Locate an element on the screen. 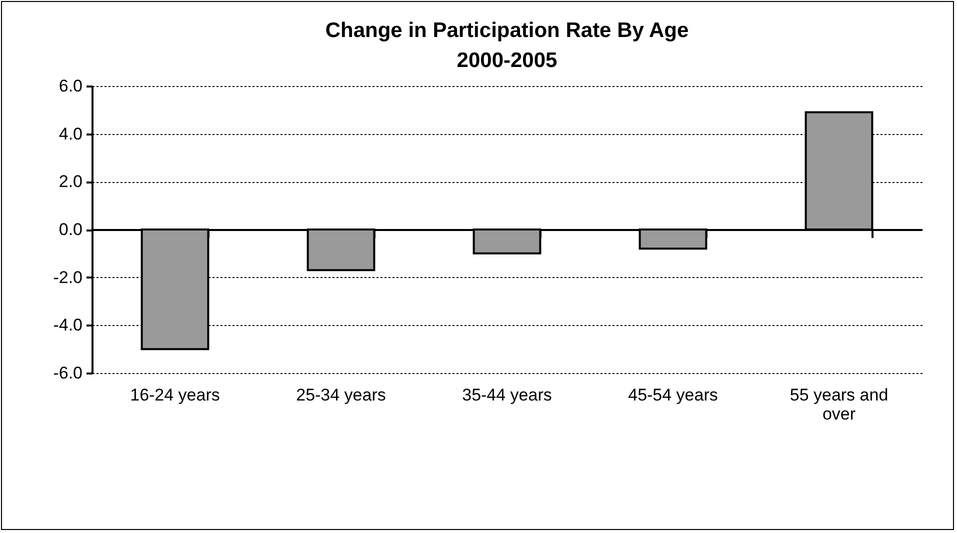  y-tick-label: 4.0 is located at coordinates (70, 134).